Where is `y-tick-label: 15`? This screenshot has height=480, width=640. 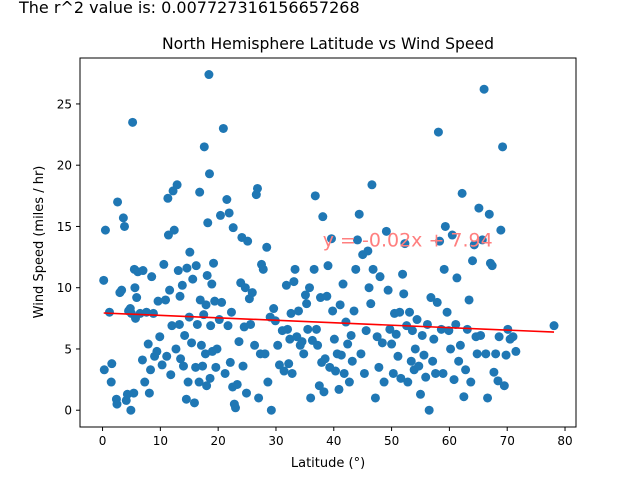
y-tick-label: 15 is located at coordinates (64, 227).